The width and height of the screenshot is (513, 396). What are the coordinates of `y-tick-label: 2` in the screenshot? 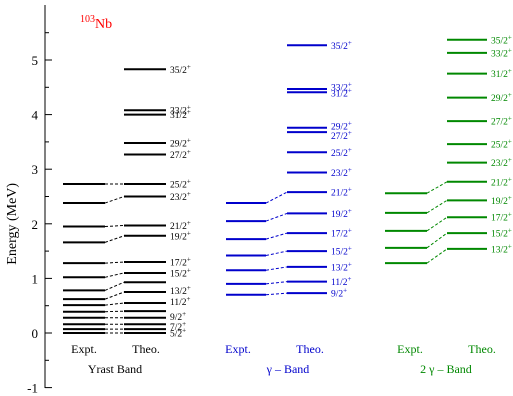 It's located at (35, 224).